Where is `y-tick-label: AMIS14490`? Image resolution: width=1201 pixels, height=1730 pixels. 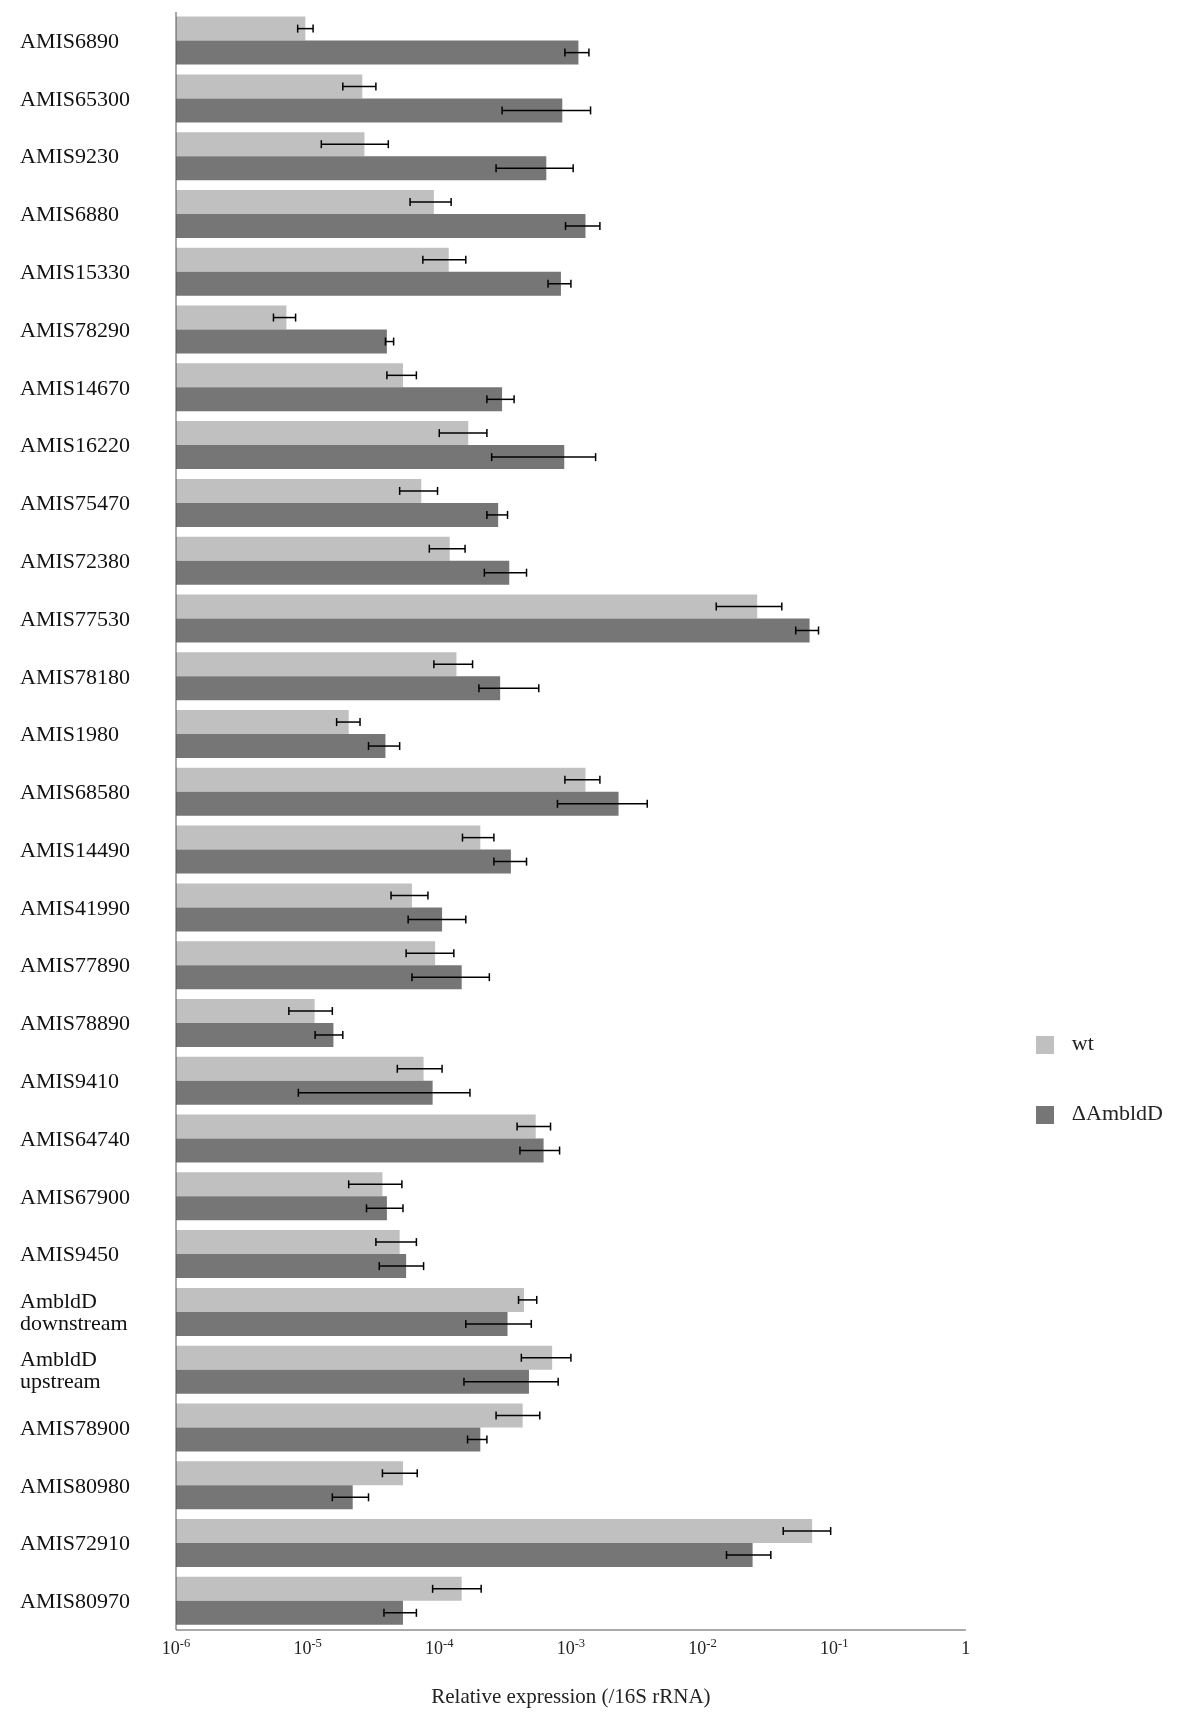
y-tick-label: AMIS14490 is located at coordinates (75, 849).